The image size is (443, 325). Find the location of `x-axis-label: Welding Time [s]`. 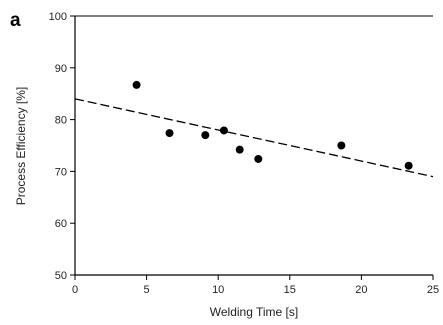

x-axis-label: Welding Time [s] is located at coordinates (254, 312).